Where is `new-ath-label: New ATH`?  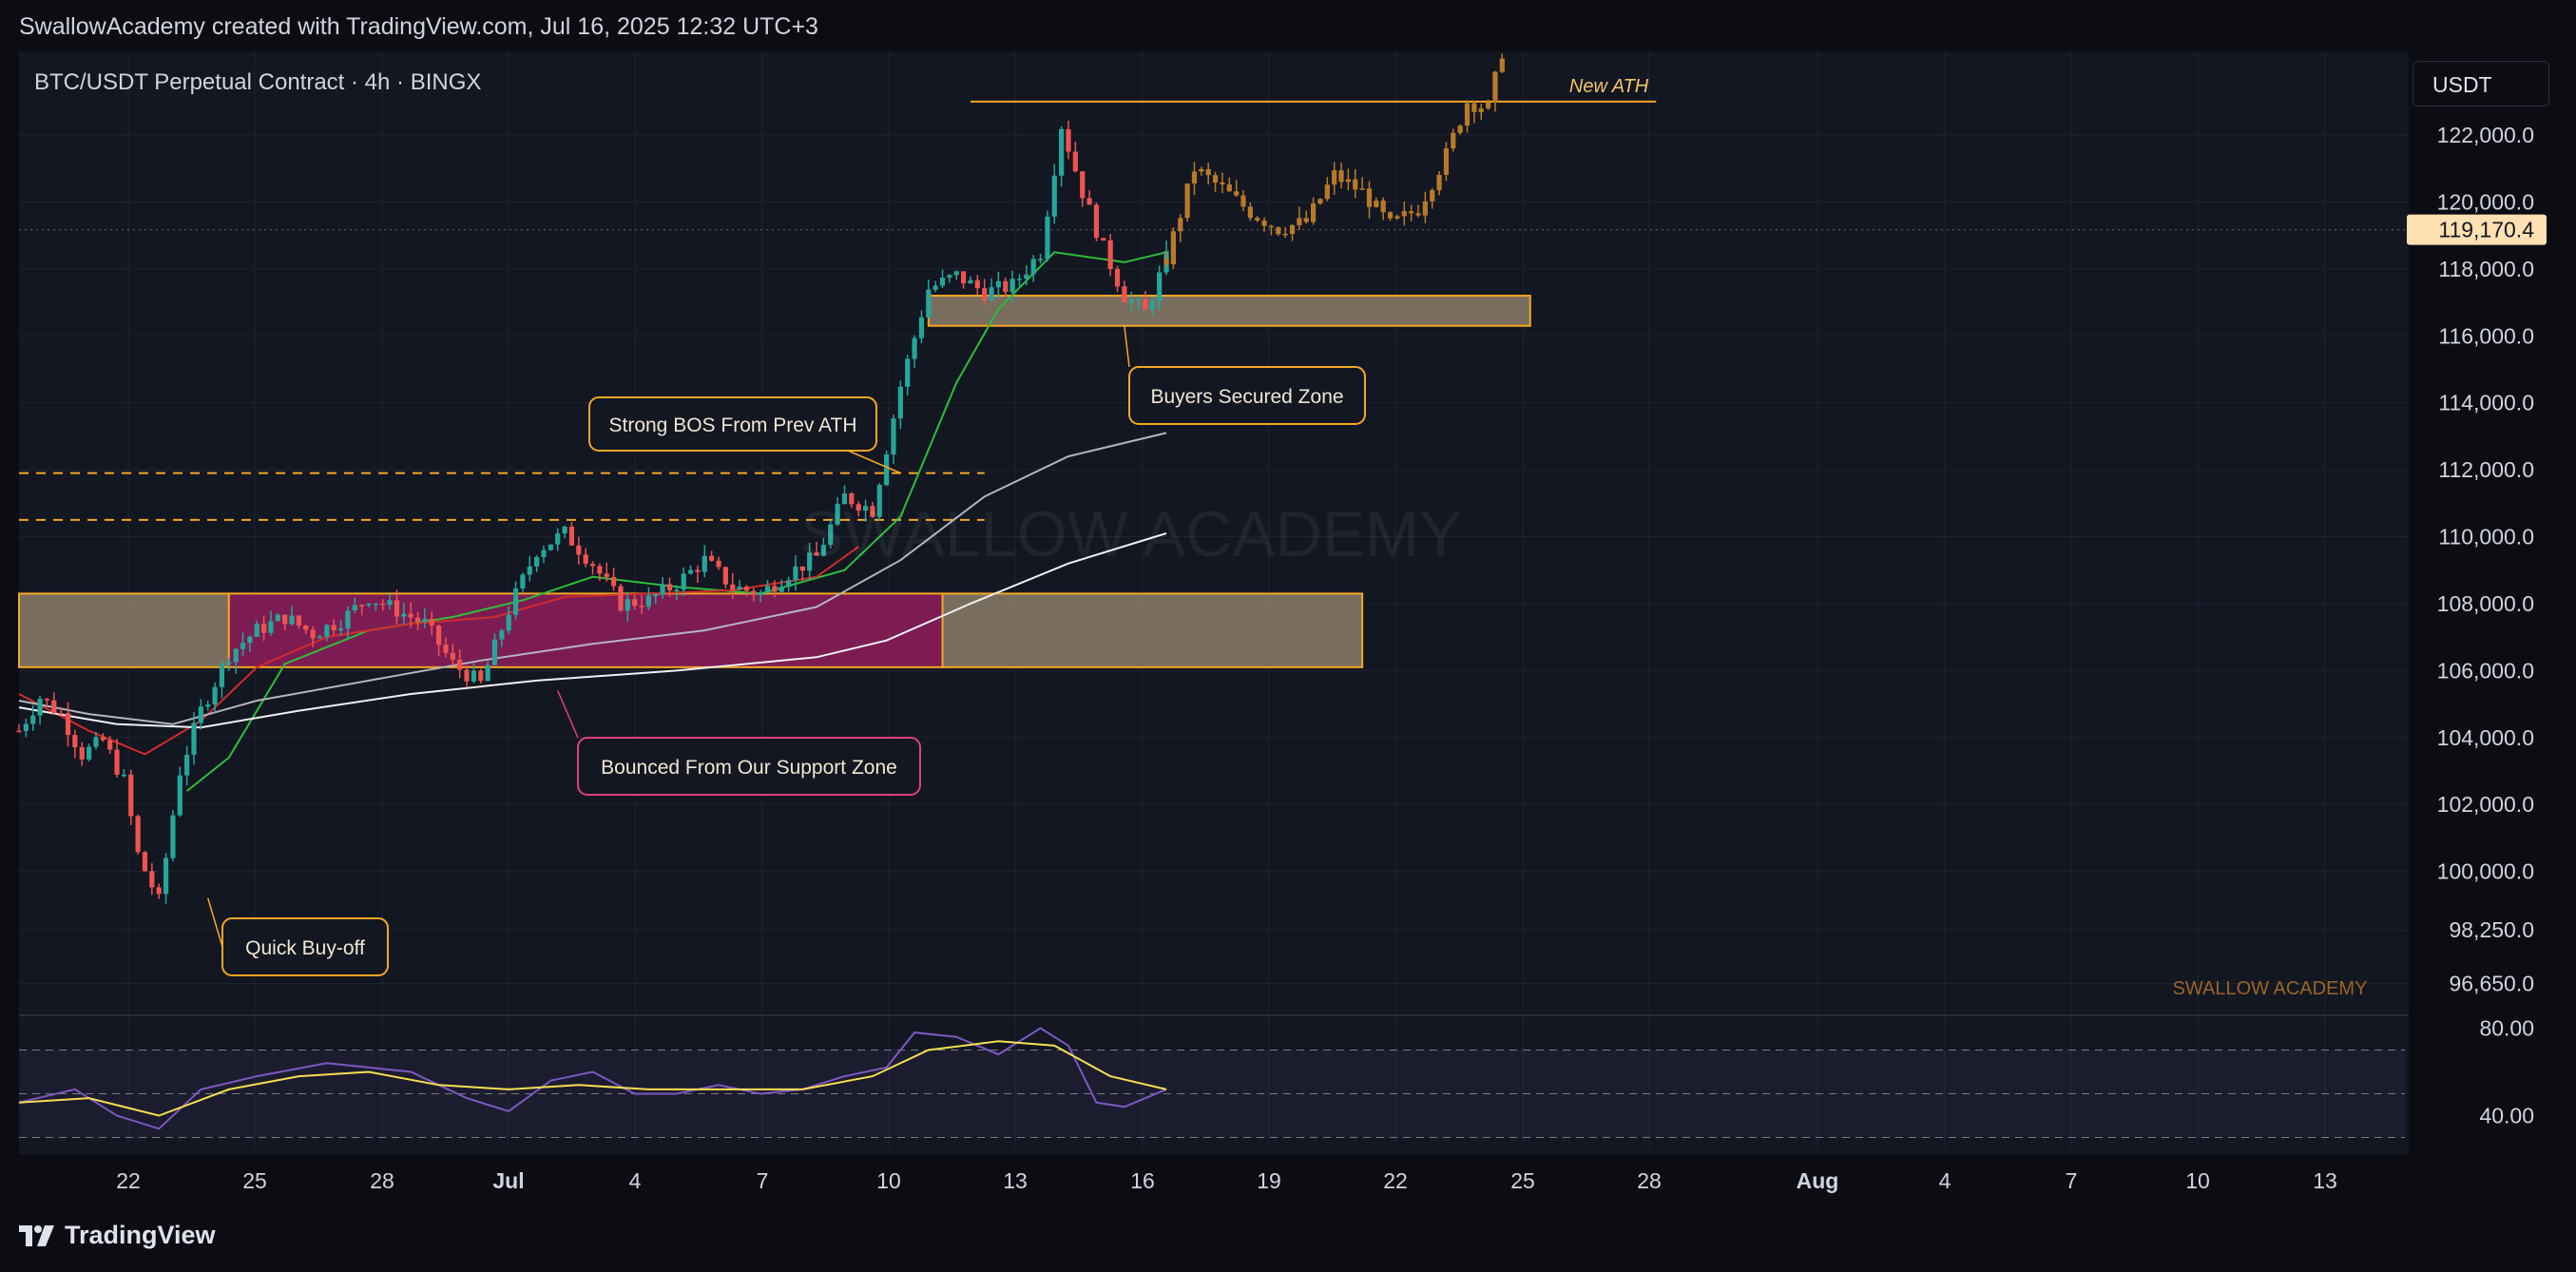
new-ath-label: New ATH is located at coordinates (1609, 86).